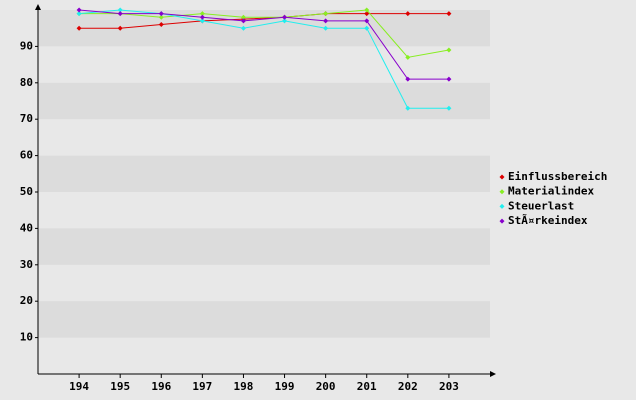 This screenshot has height=400, width=636. What do you see at coordinates (541, 205) in the screenshot?
I see `legend-label: Steuerlast` at bounding box center [541, 205].